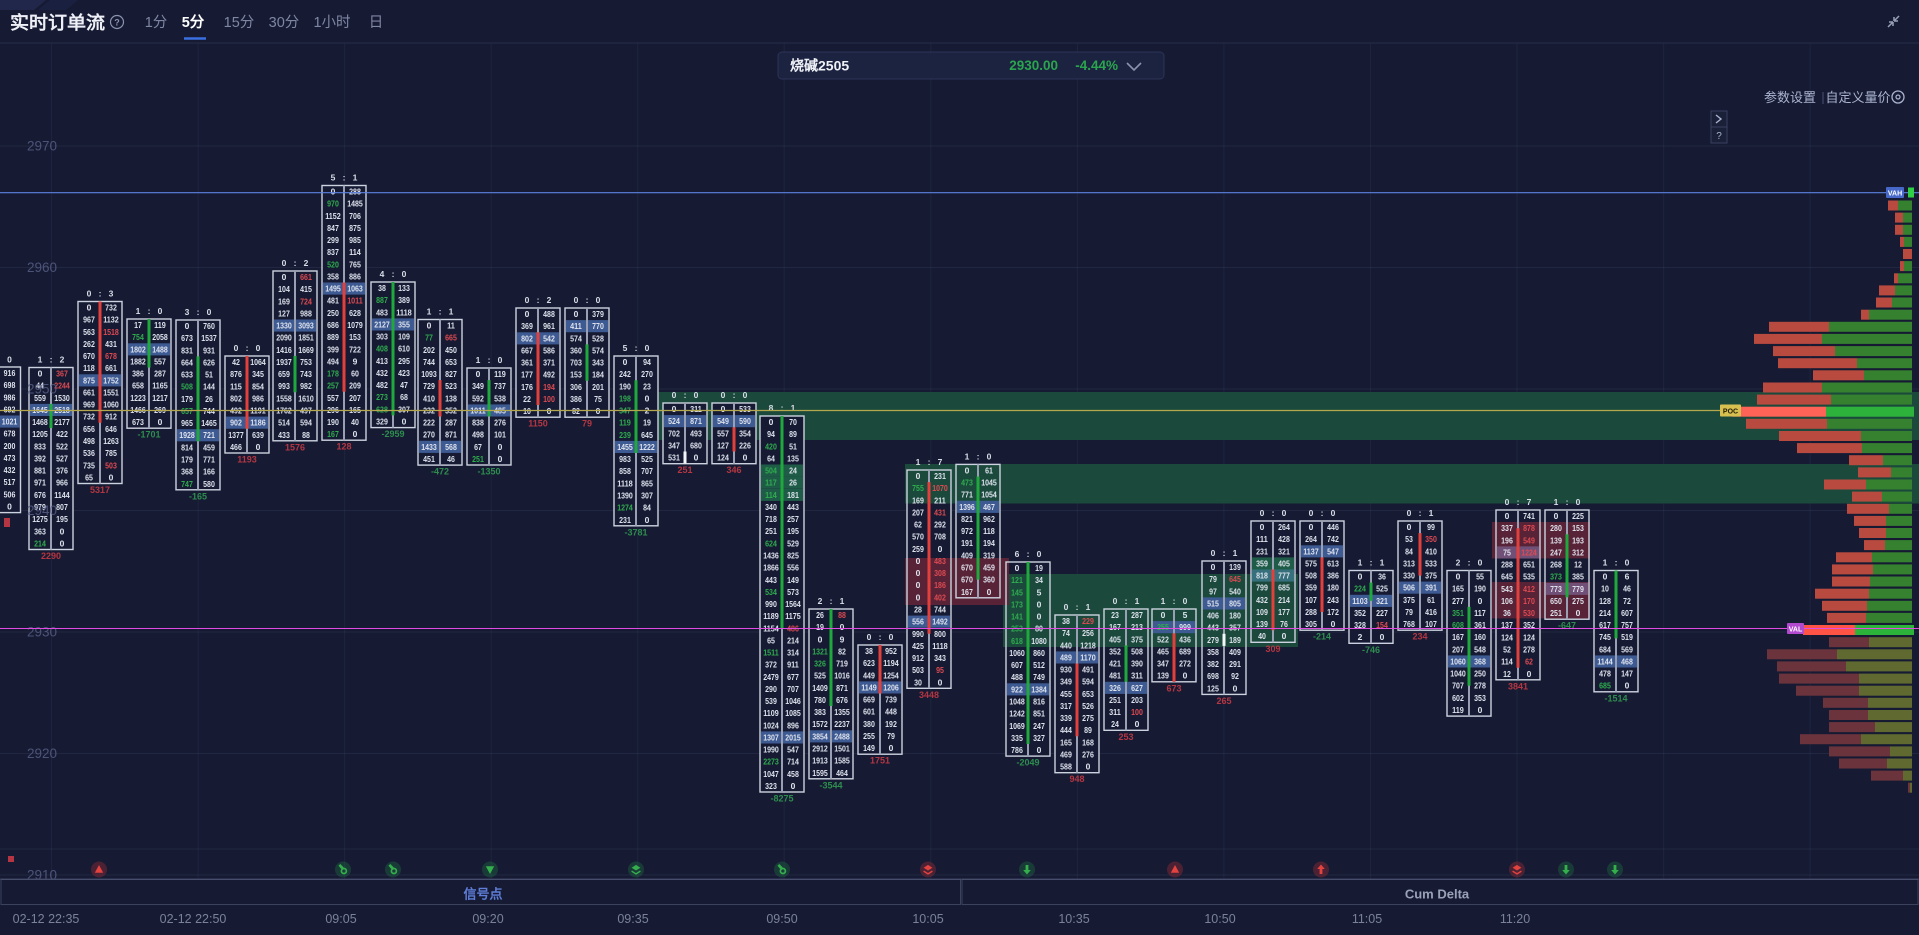 This screenshot has width=1919, height=935. What do you see at coordinates (355, 289) in the screenshot?
I see `svg-text: 1063` at bounding box center [355, 289].